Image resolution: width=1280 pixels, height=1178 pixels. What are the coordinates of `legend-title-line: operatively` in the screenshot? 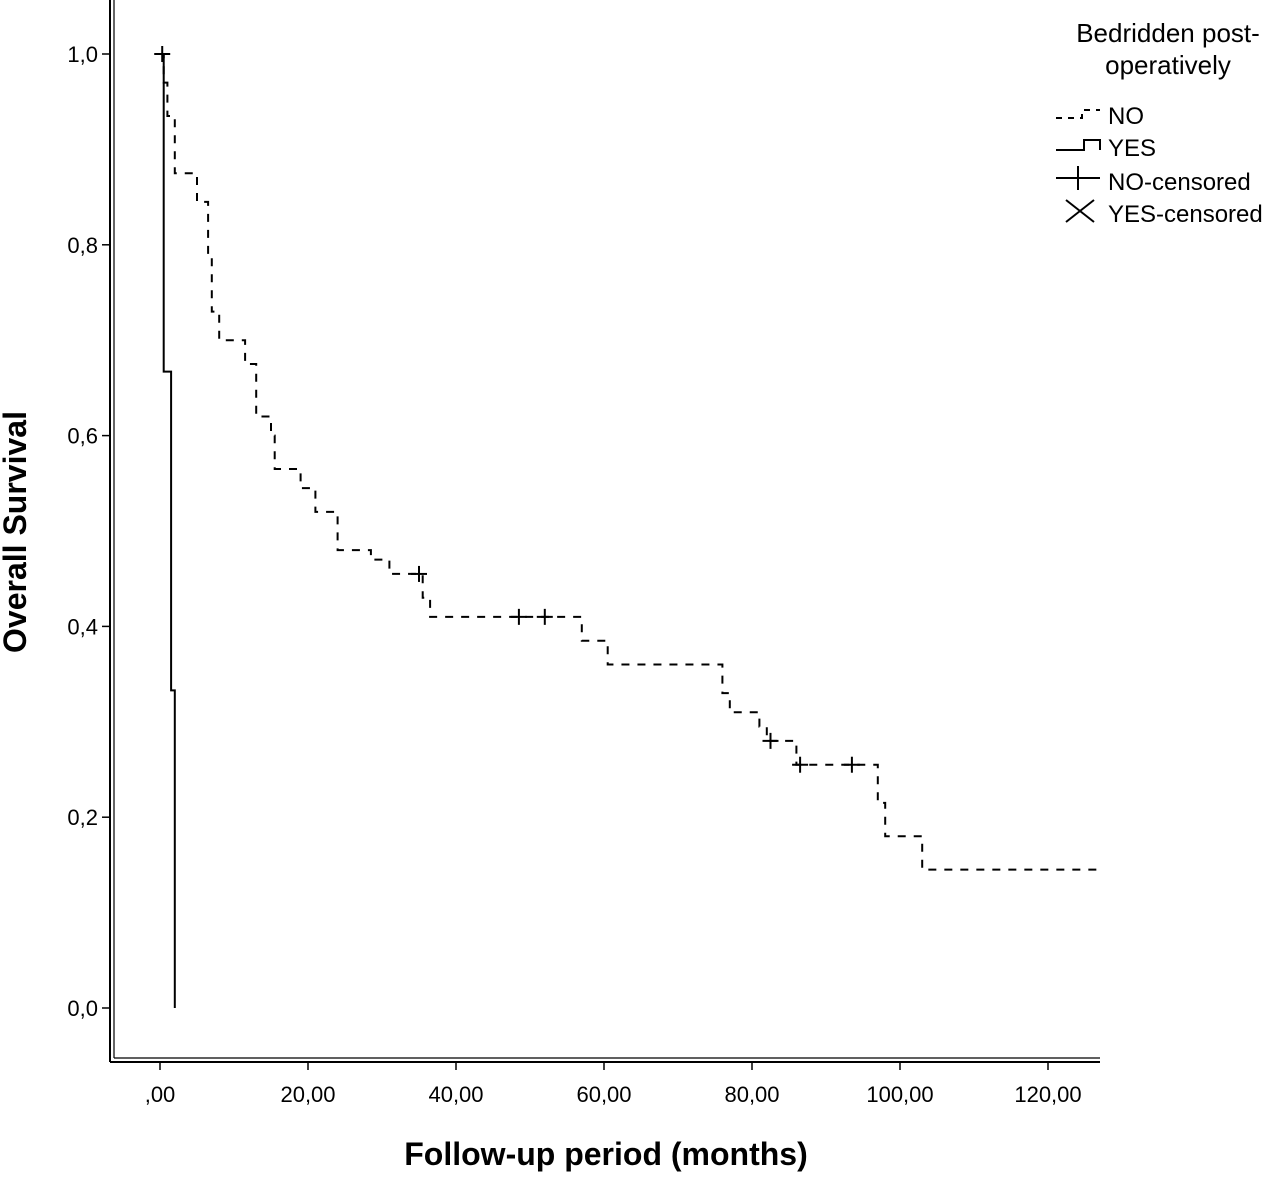 It's located at (1168, 65).